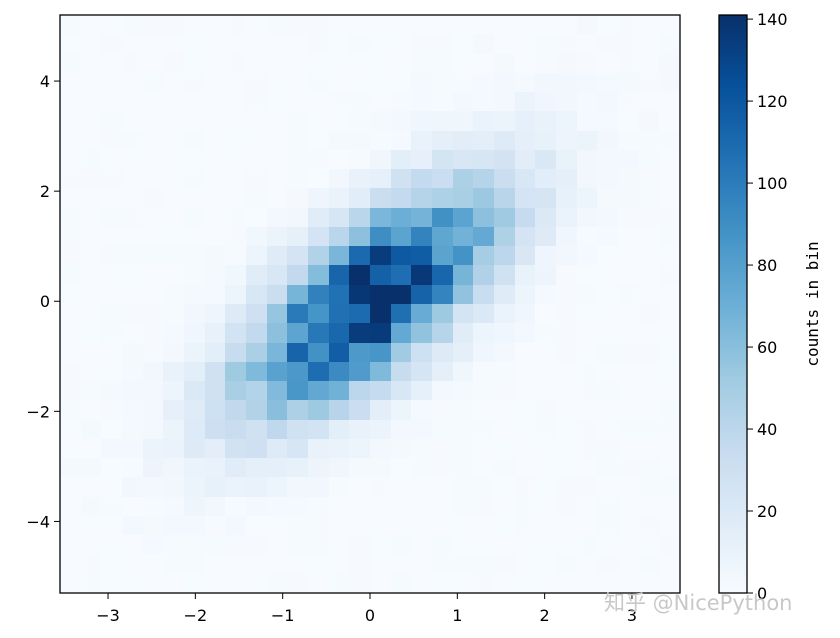 This screenshot has height=638, width=840. What do you see at coordinates (772, 19) in the screenshot?
I see `colorbar-tick-label: 140` at bounding box center [772, 19].